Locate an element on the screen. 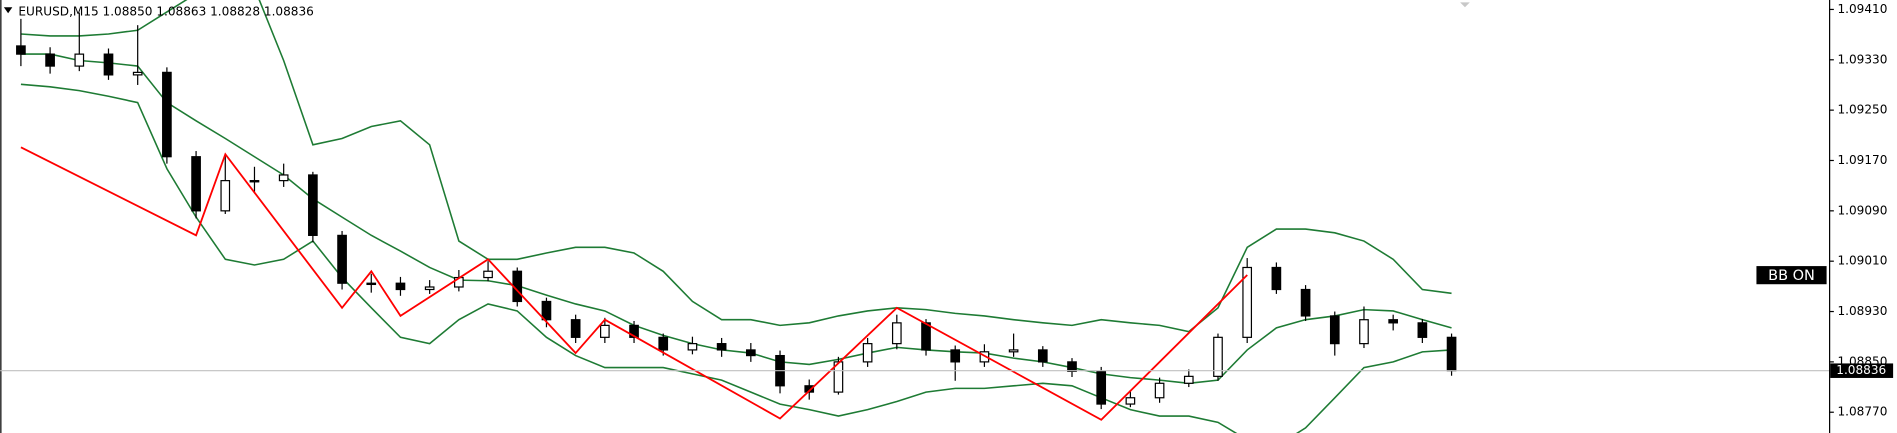 The height and width of the screenshot is (433, 1897). bb-badge: BB ON is located at coordinates (1791, 276).